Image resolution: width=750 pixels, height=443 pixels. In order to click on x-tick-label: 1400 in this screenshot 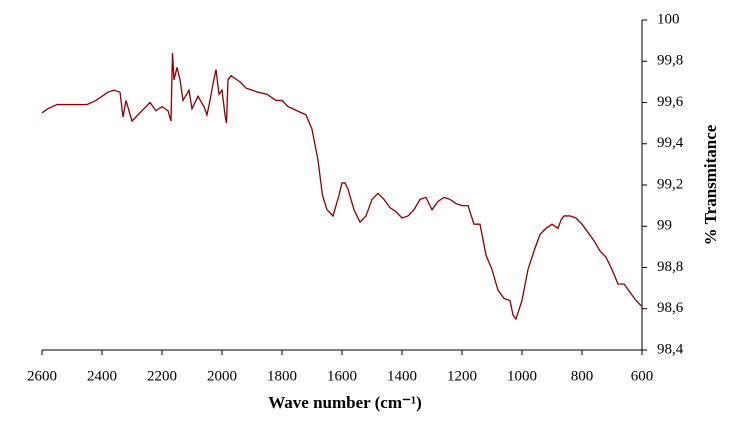, I will do `click(402, 376)`.